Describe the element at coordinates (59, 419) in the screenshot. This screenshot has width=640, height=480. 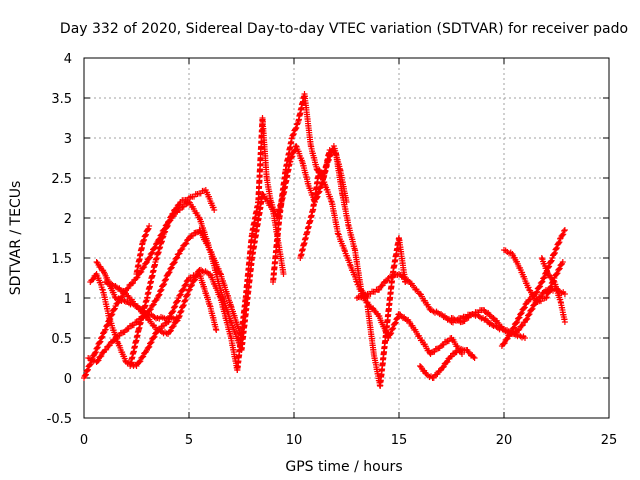
I see `y-tick-label: -0.5` at that location.